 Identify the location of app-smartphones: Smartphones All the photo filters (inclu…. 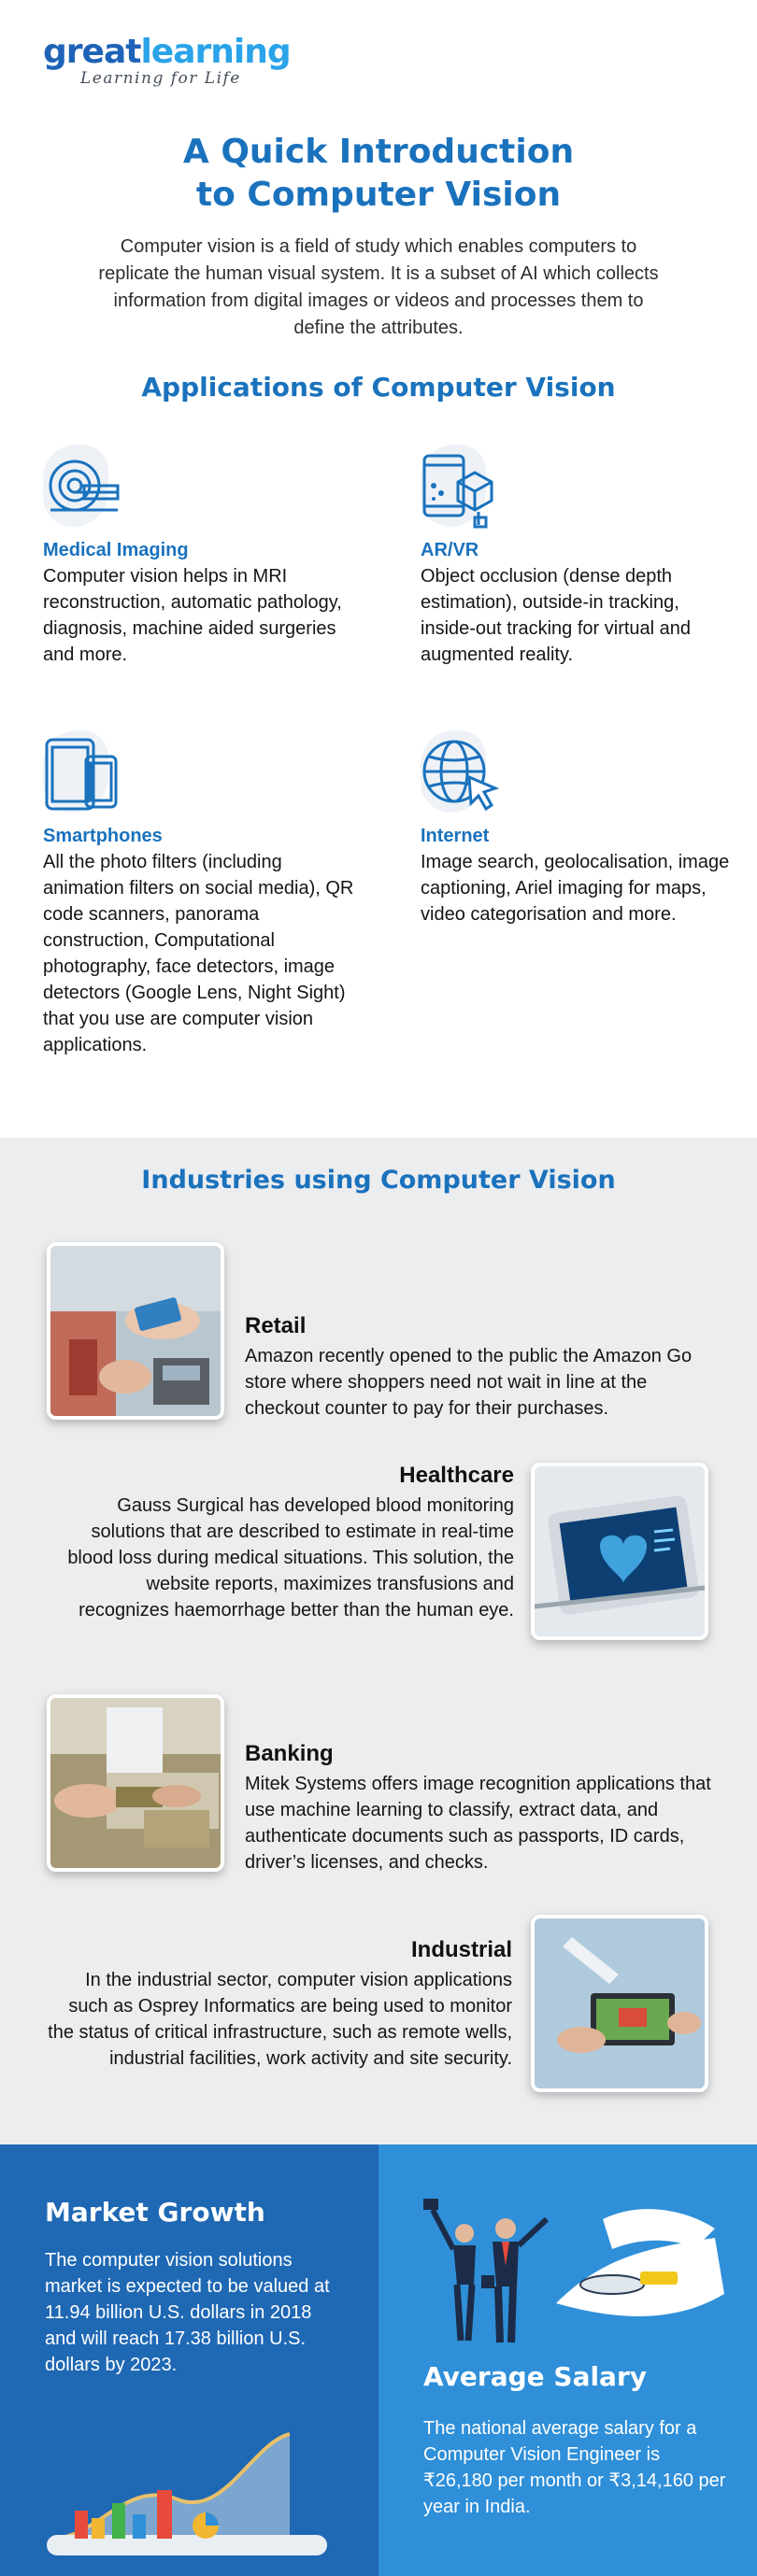
(202, 894).